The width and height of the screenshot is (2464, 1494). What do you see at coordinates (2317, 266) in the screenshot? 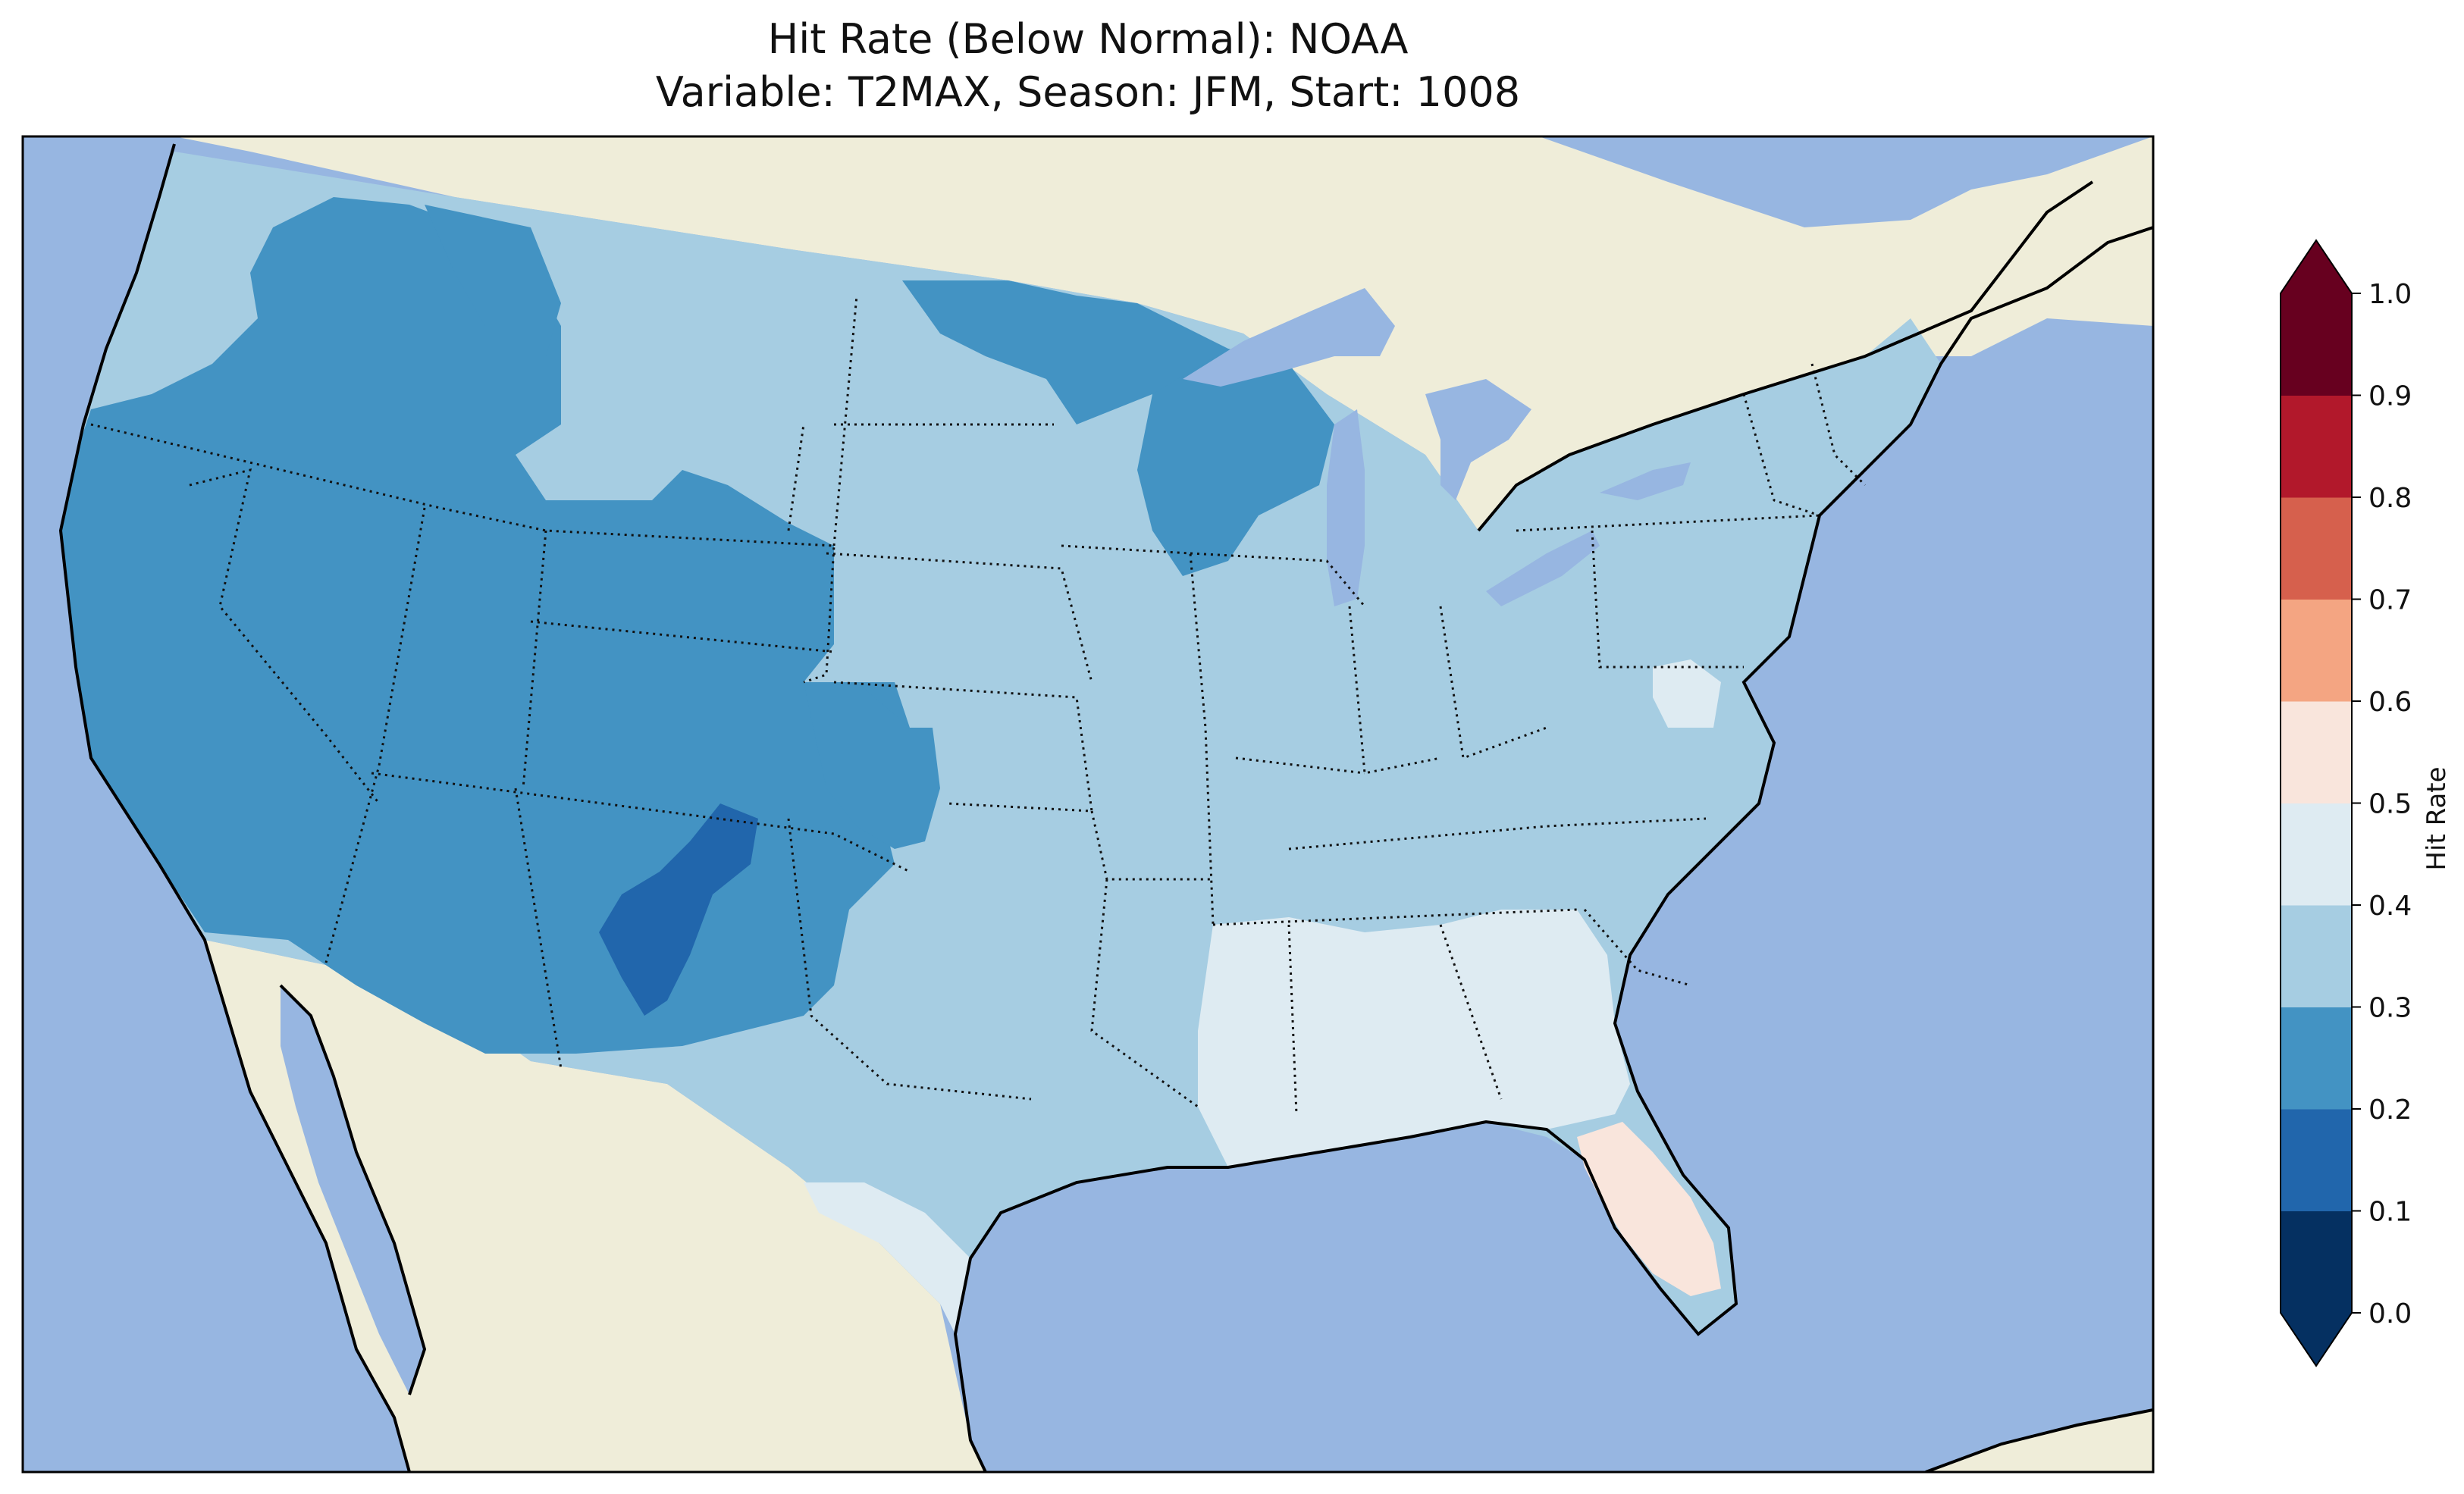
I see `colorbar-extend-max` at bounding box center [2317, 266].